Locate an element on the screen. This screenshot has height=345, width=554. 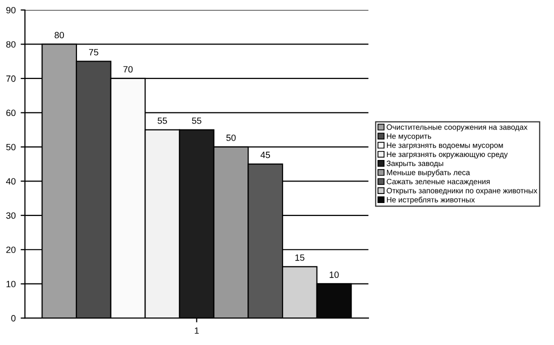
data-label: 80 is located at coordinates (59, 35).